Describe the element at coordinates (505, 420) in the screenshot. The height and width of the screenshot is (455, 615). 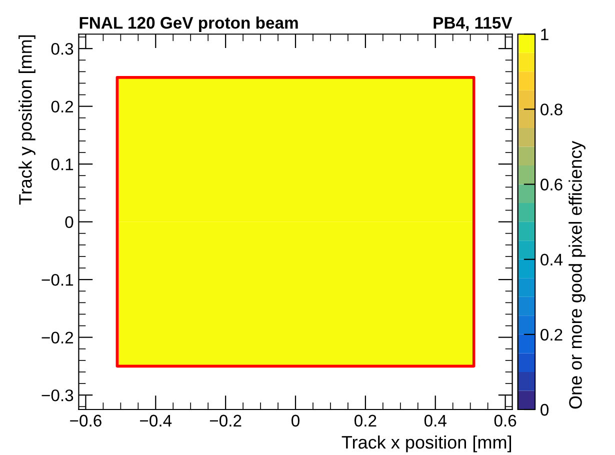
I see `x-tick-label: 0.6` at that location.